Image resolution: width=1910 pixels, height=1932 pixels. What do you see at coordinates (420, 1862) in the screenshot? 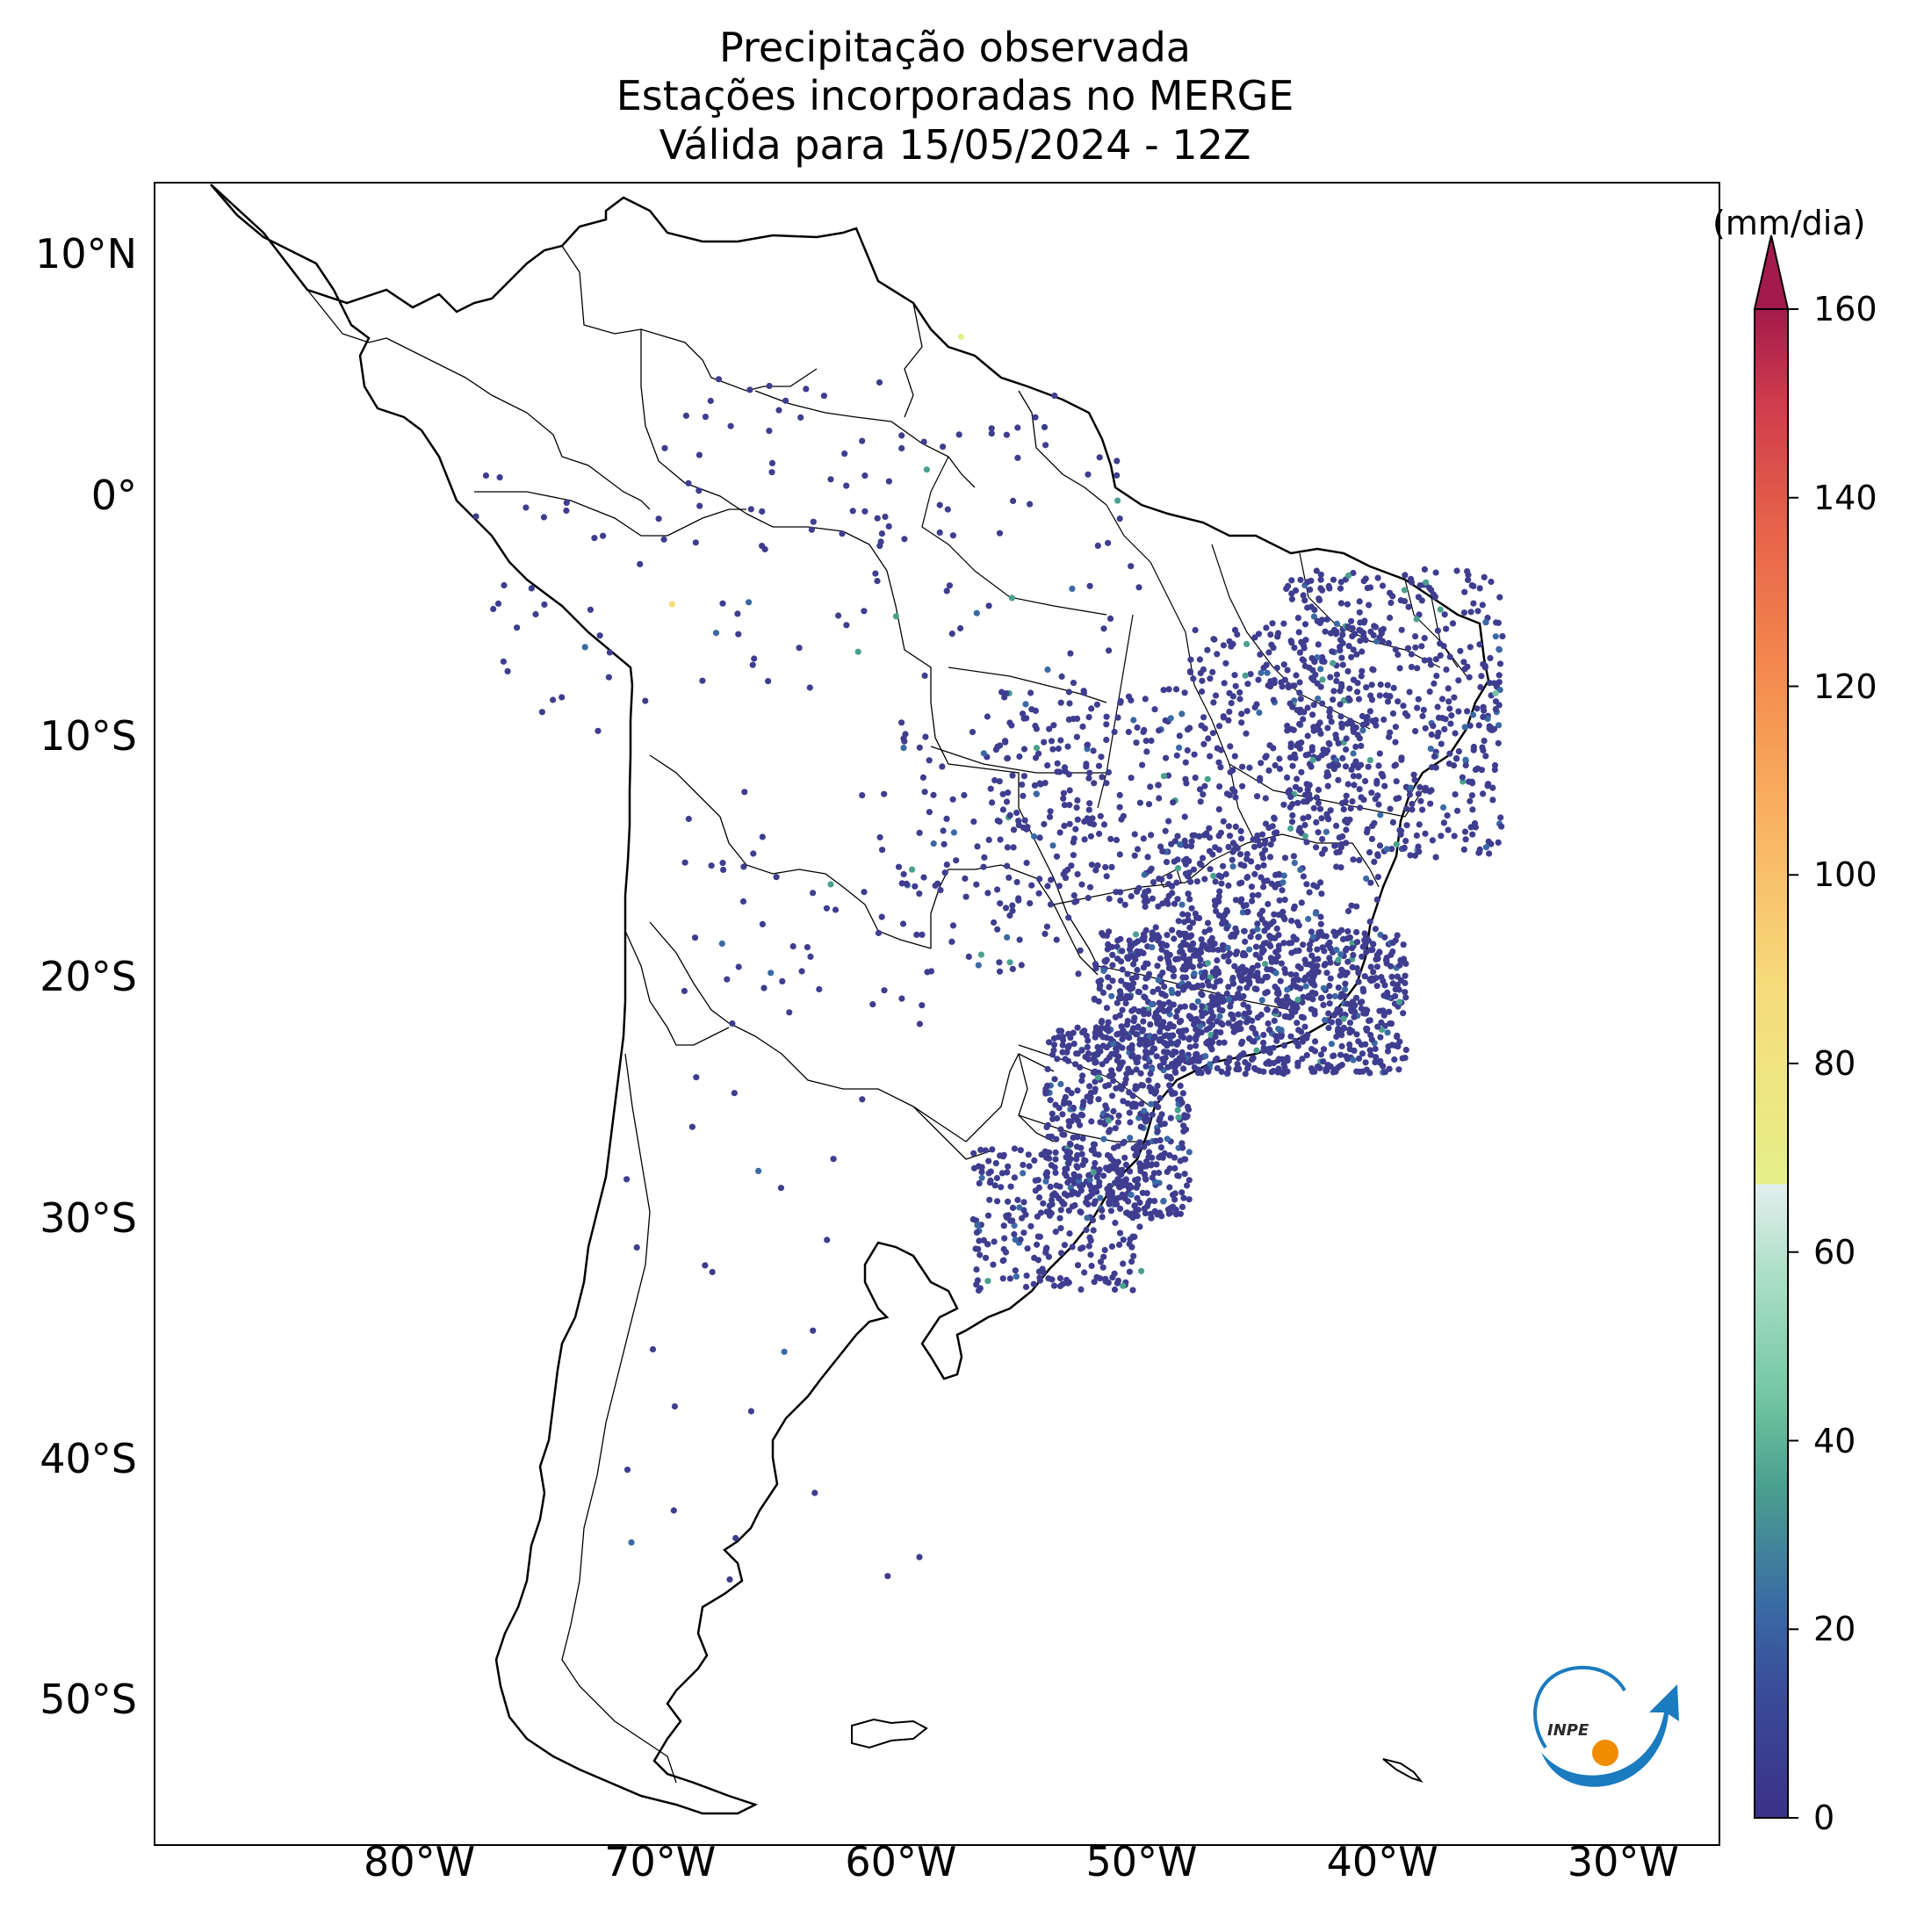
I see `lon-label: 80°W` at bounding box center [420, 1862].